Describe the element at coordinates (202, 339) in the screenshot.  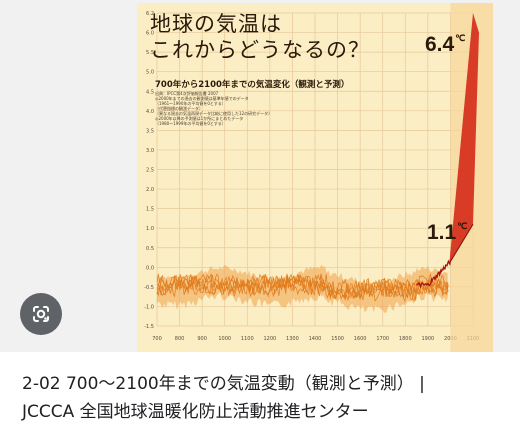
I see `x-tick-label: 900` at that location.